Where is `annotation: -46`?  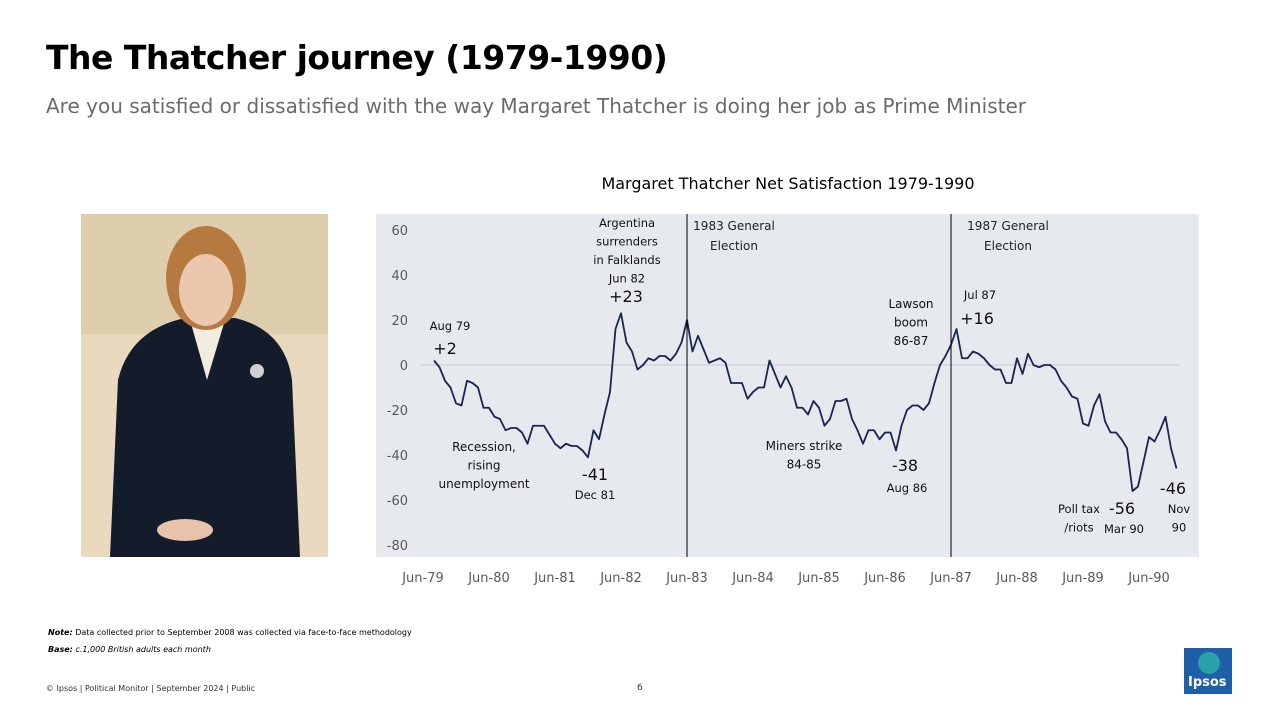 annotation: -46 is located at coordinates (1173, 488).